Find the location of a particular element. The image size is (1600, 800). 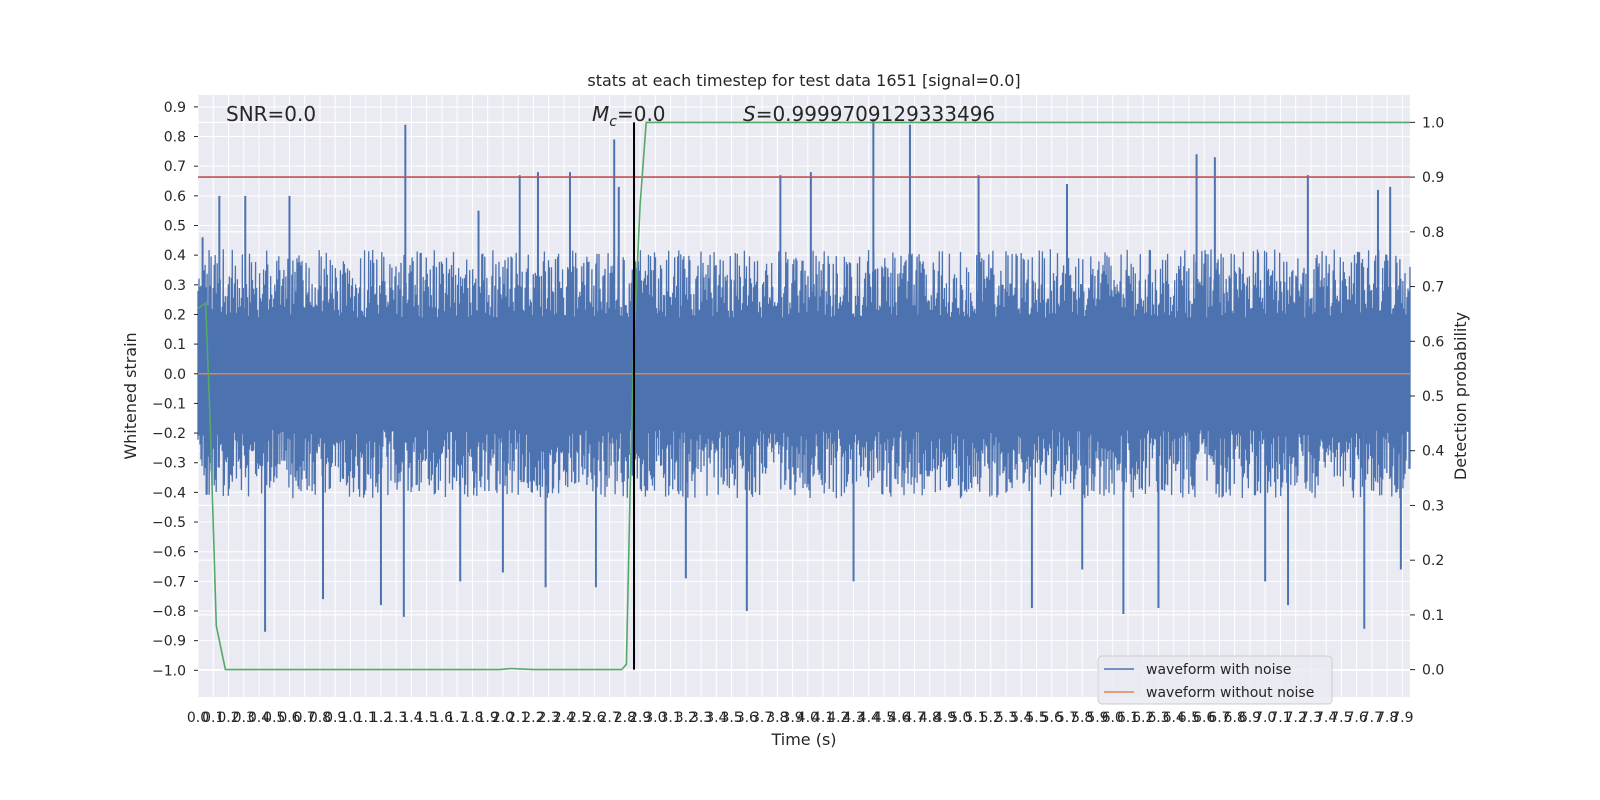

x-tick-label: 7.4 is located at coordinates (1326, 718).